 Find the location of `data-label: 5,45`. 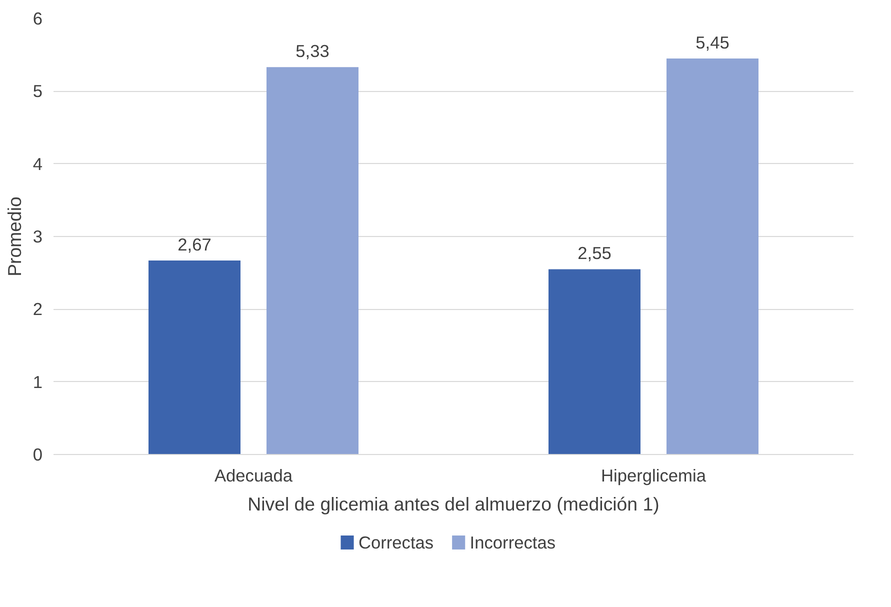

data-label: 5,45 is located at coordinates (713, 42).